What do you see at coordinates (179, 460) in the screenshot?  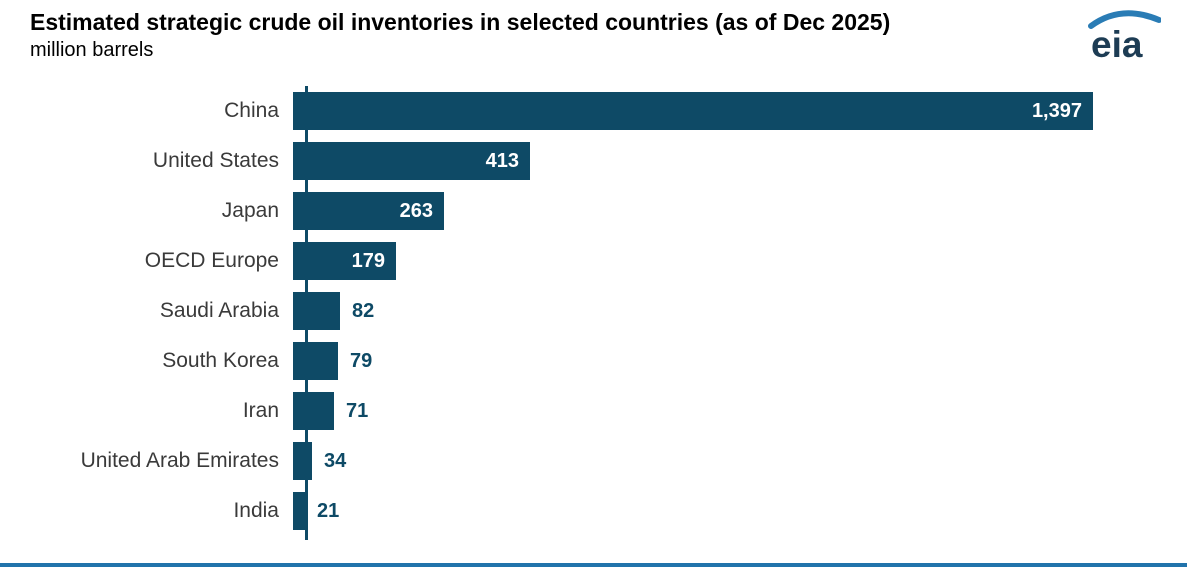 I see `bar-category-label: United Arab Emirates` at bounding box center [179, 460].